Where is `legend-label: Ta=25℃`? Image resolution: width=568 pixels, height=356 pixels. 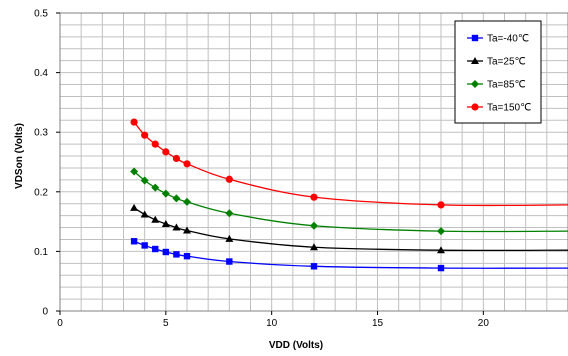 legend-label: Ta=25℃ is located at coordinates (506, 62).